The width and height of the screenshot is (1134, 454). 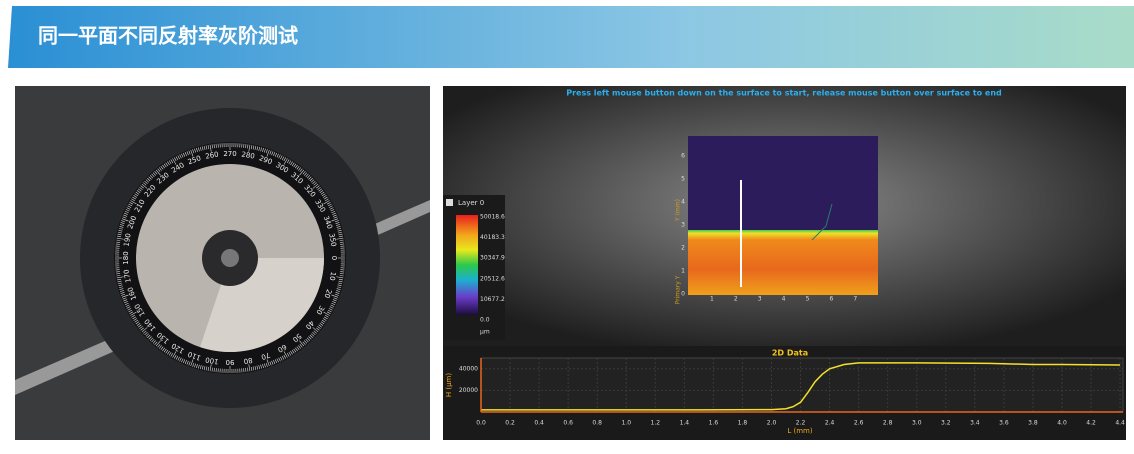 I want to click on map-x-tick: 1, so click(x=712, y=299).